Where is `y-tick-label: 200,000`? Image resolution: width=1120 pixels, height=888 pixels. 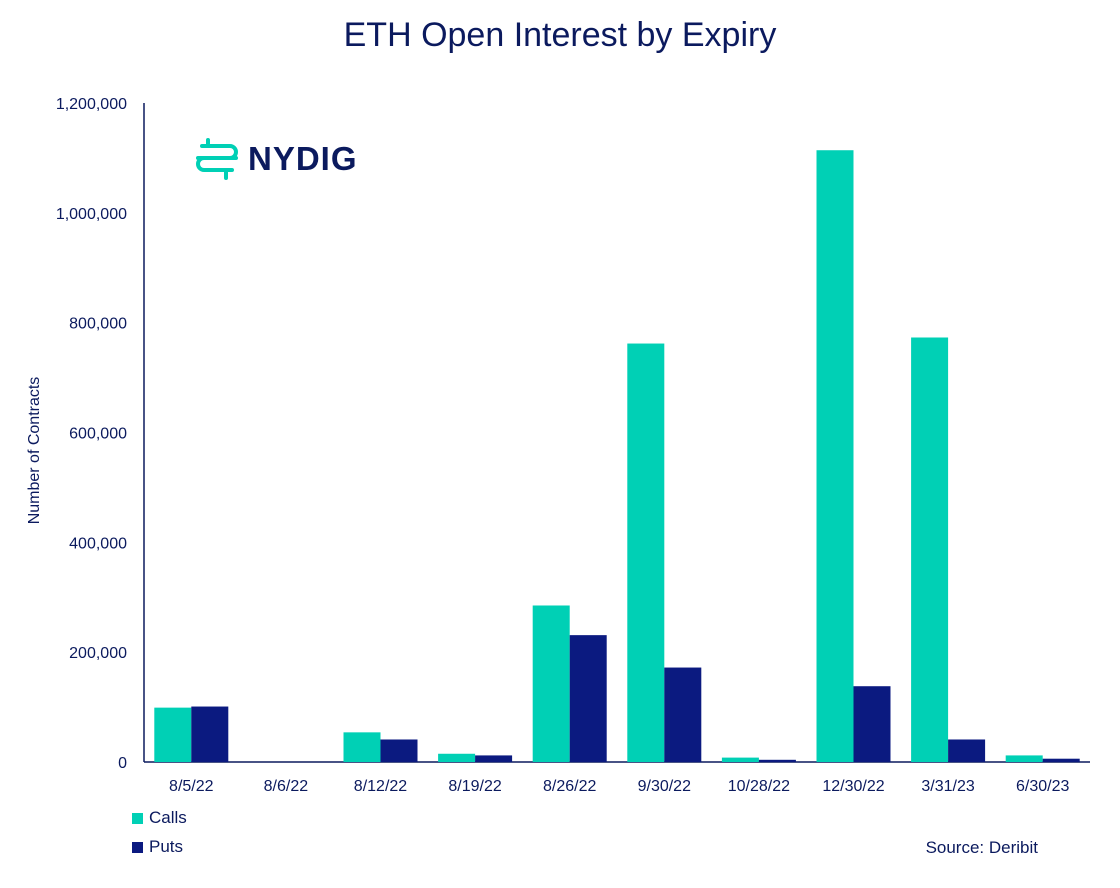
y-tick-label: 200,000 is located at coordinates (98, 653).